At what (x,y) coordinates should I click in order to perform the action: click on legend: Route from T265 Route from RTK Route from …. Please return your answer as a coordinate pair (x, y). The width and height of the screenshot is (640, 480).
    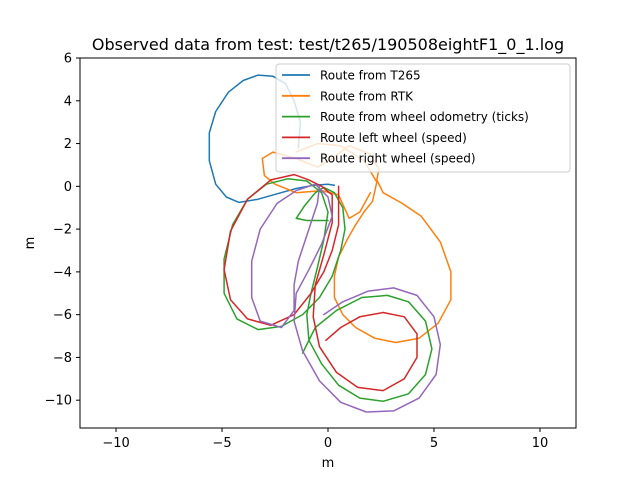
    Looking at the image, I should click on (423, 118).